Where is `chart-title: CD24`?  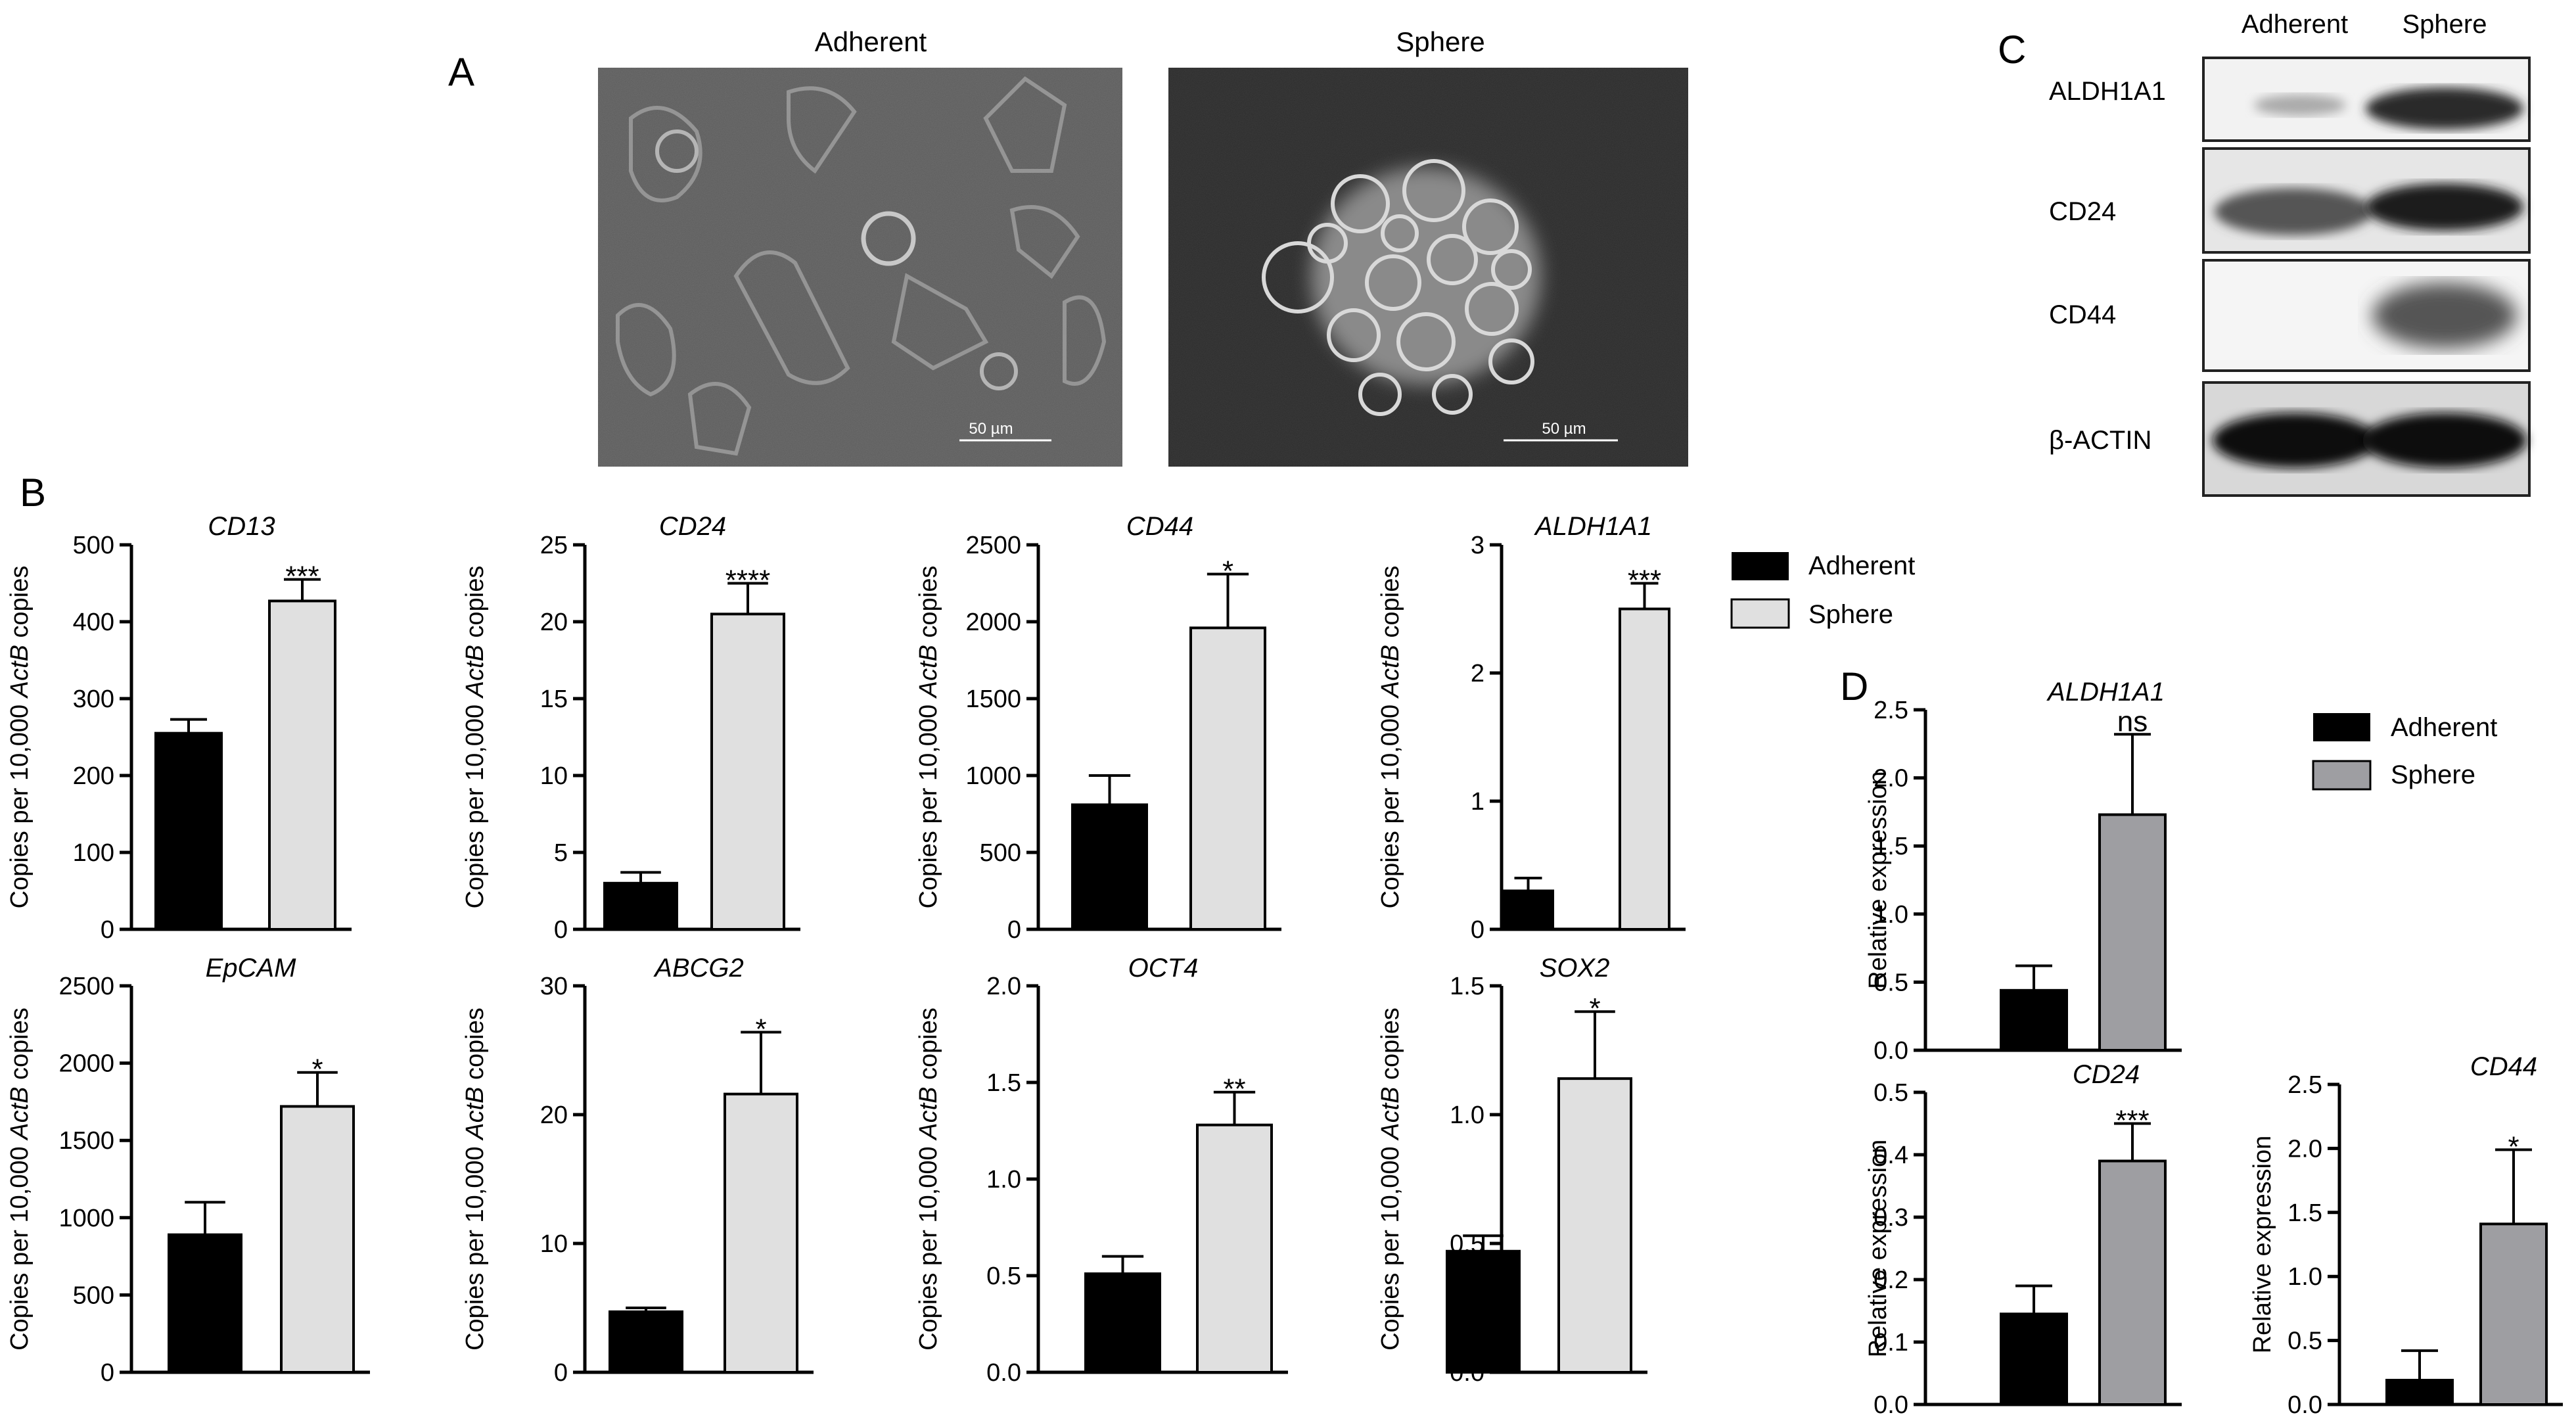 chart-title: CD24 is located at coordinates (692, 526).